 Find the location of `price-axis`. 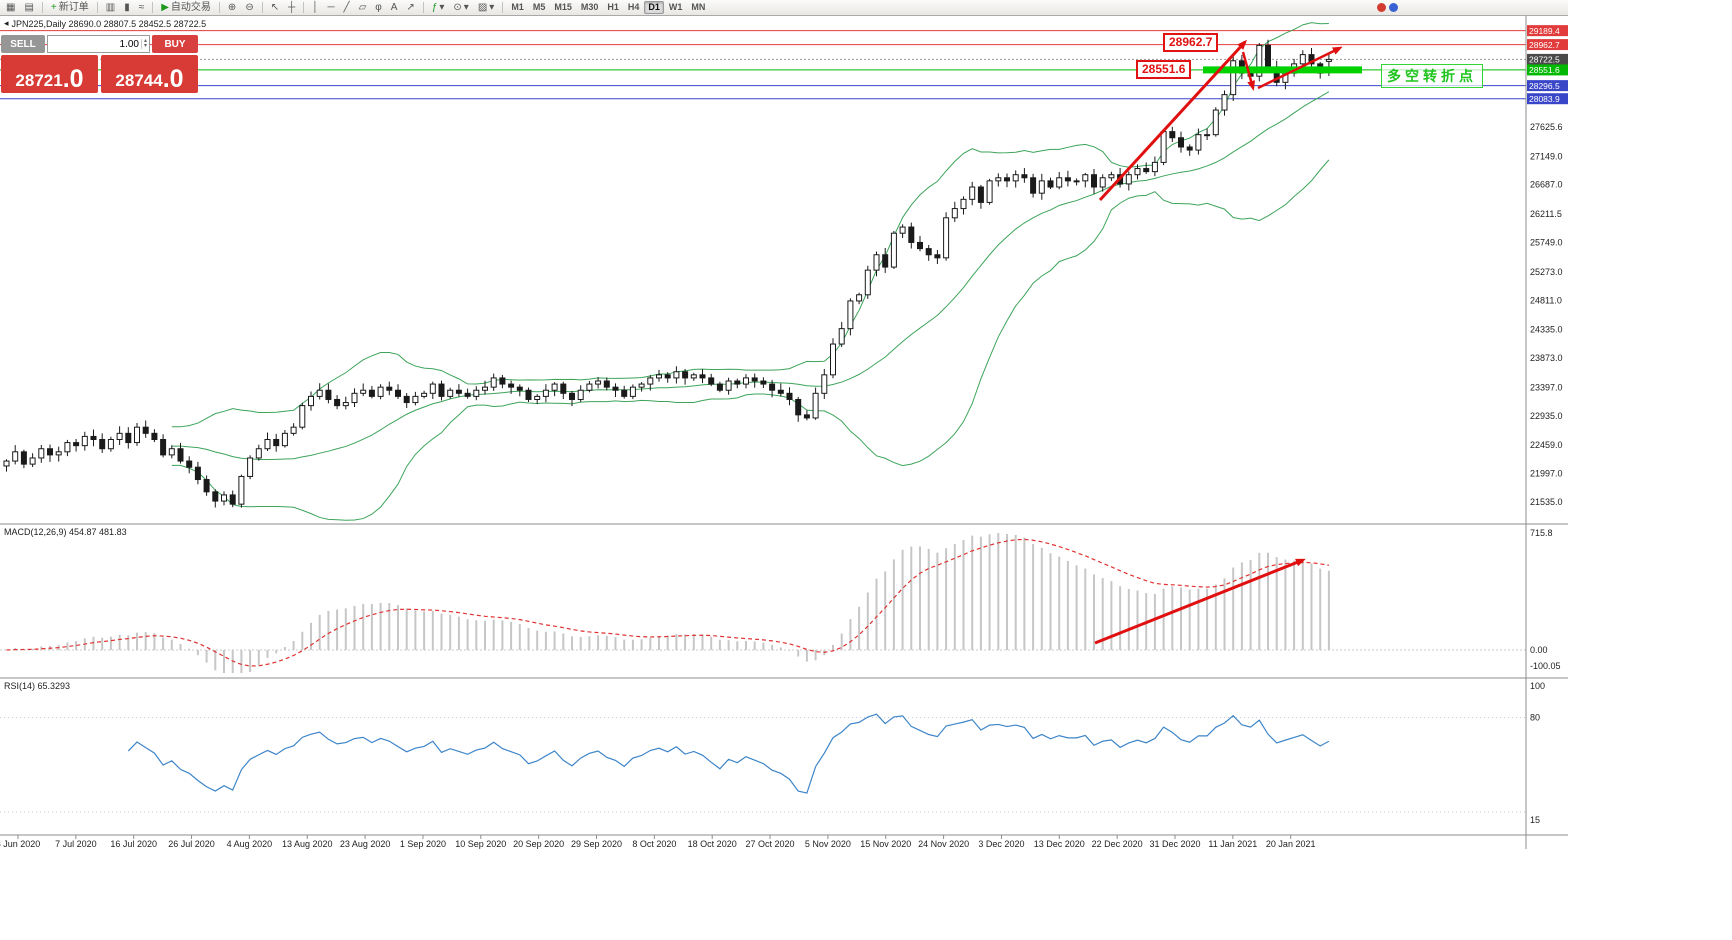

price-axis is located at coordinates (1547, 433).